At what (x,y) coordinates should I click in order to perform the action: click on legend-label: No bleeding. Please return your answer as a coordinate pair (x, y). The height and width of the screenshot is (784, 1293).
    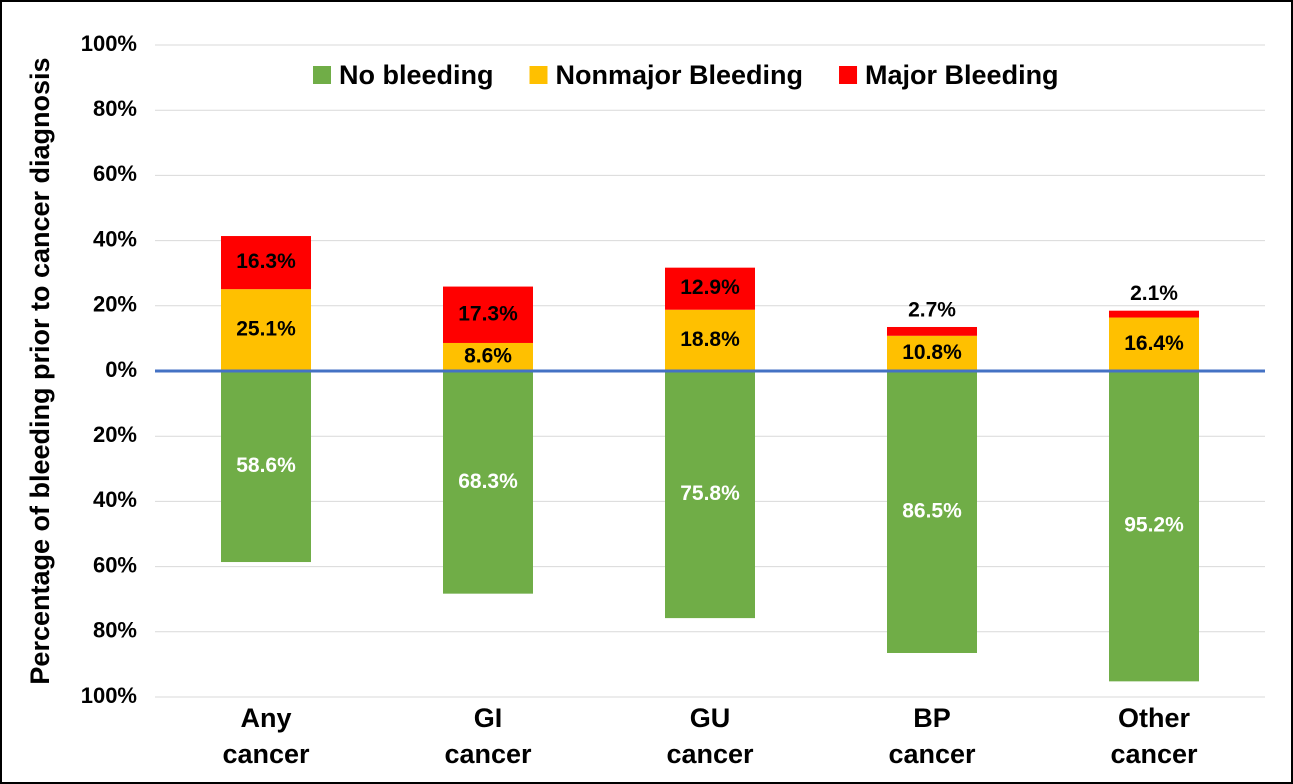
    Looking at the image, I should click on (416, 75).